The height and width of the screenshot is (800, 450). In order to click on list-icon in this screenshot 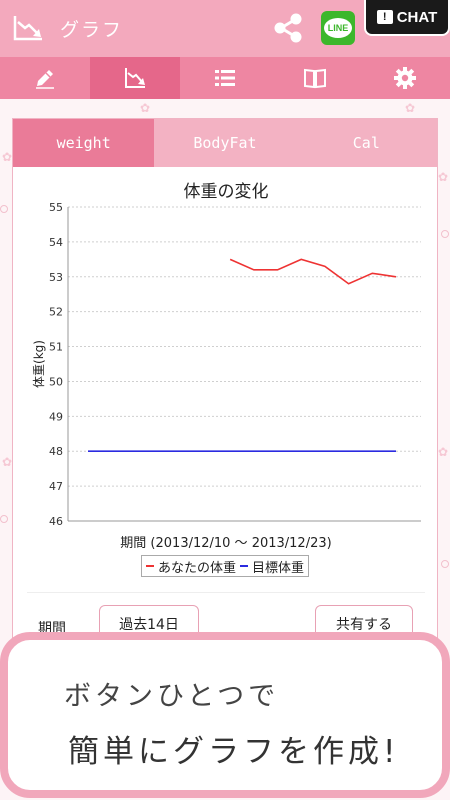, I will do `click(225, 78)`.